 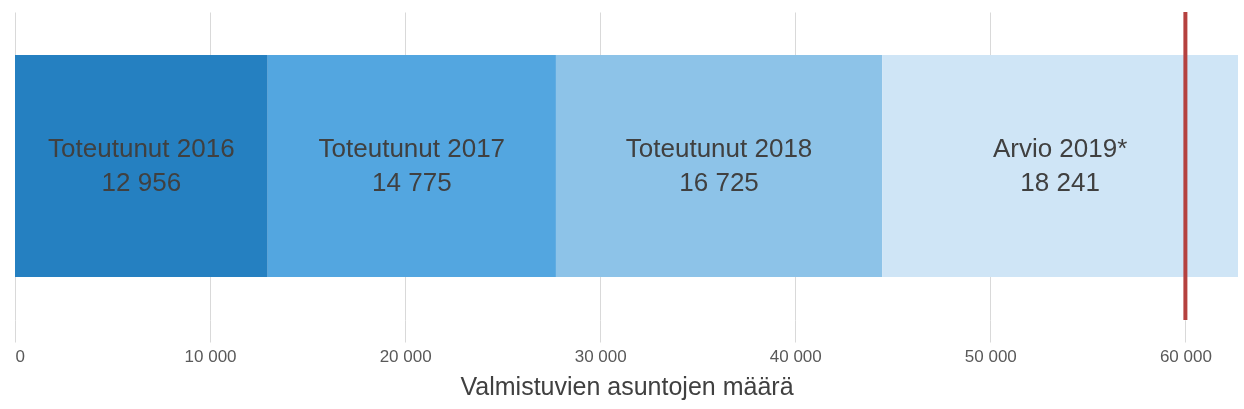 What do you see at coordinates (412, 148) in the screenshot?
I see `series-label: Toteutunut 2017` at bounding box center [412, 148].